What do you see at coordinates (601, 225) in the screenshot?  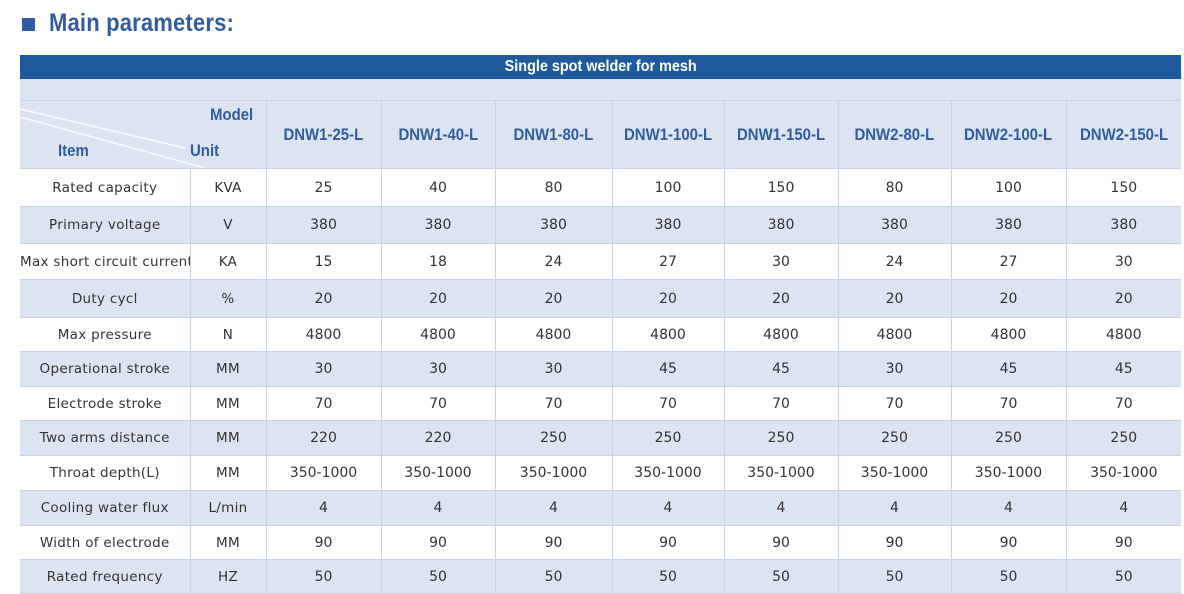 I see `table-row: Primary voltage V 380 380 380 380 380 380 380 380` at bounding box center [601, 225].